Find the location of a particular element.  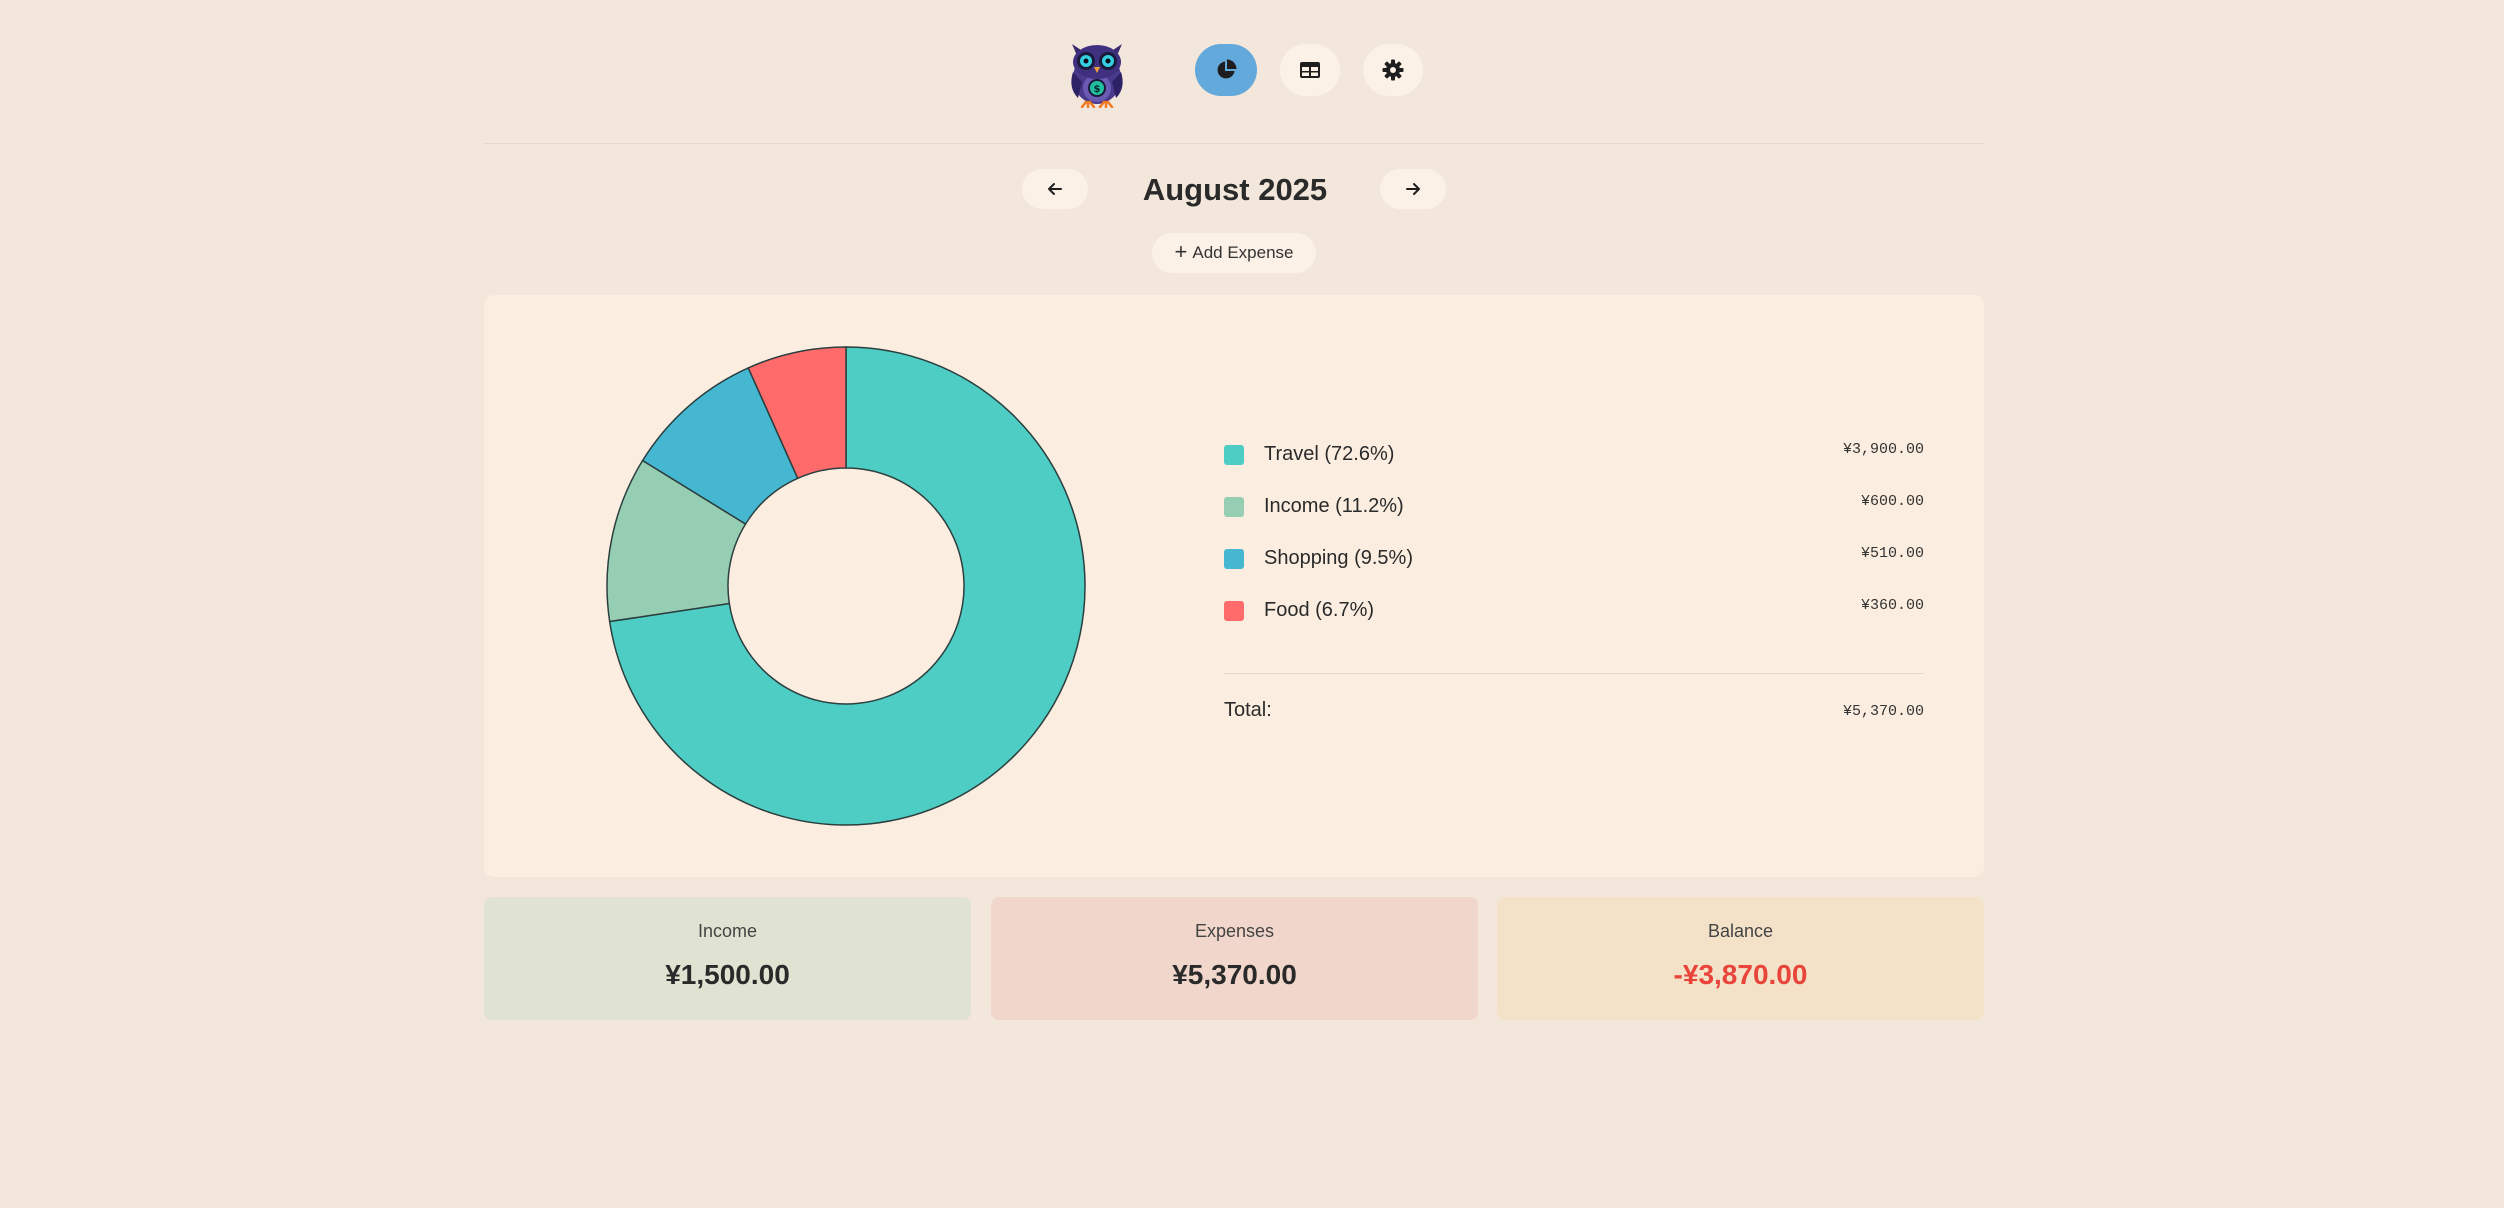

legend-amount: ¥3,900.00 is located at coordinates (1883, 449).